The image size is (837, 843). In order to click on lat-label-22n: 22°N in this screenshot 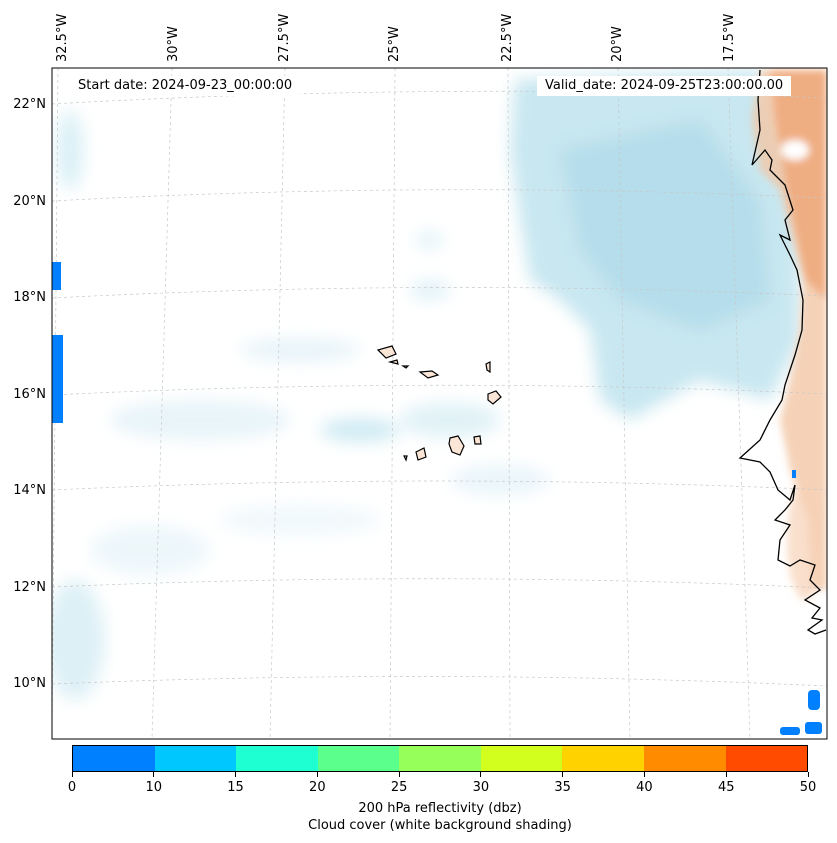, I will do `click(29, 104)`.